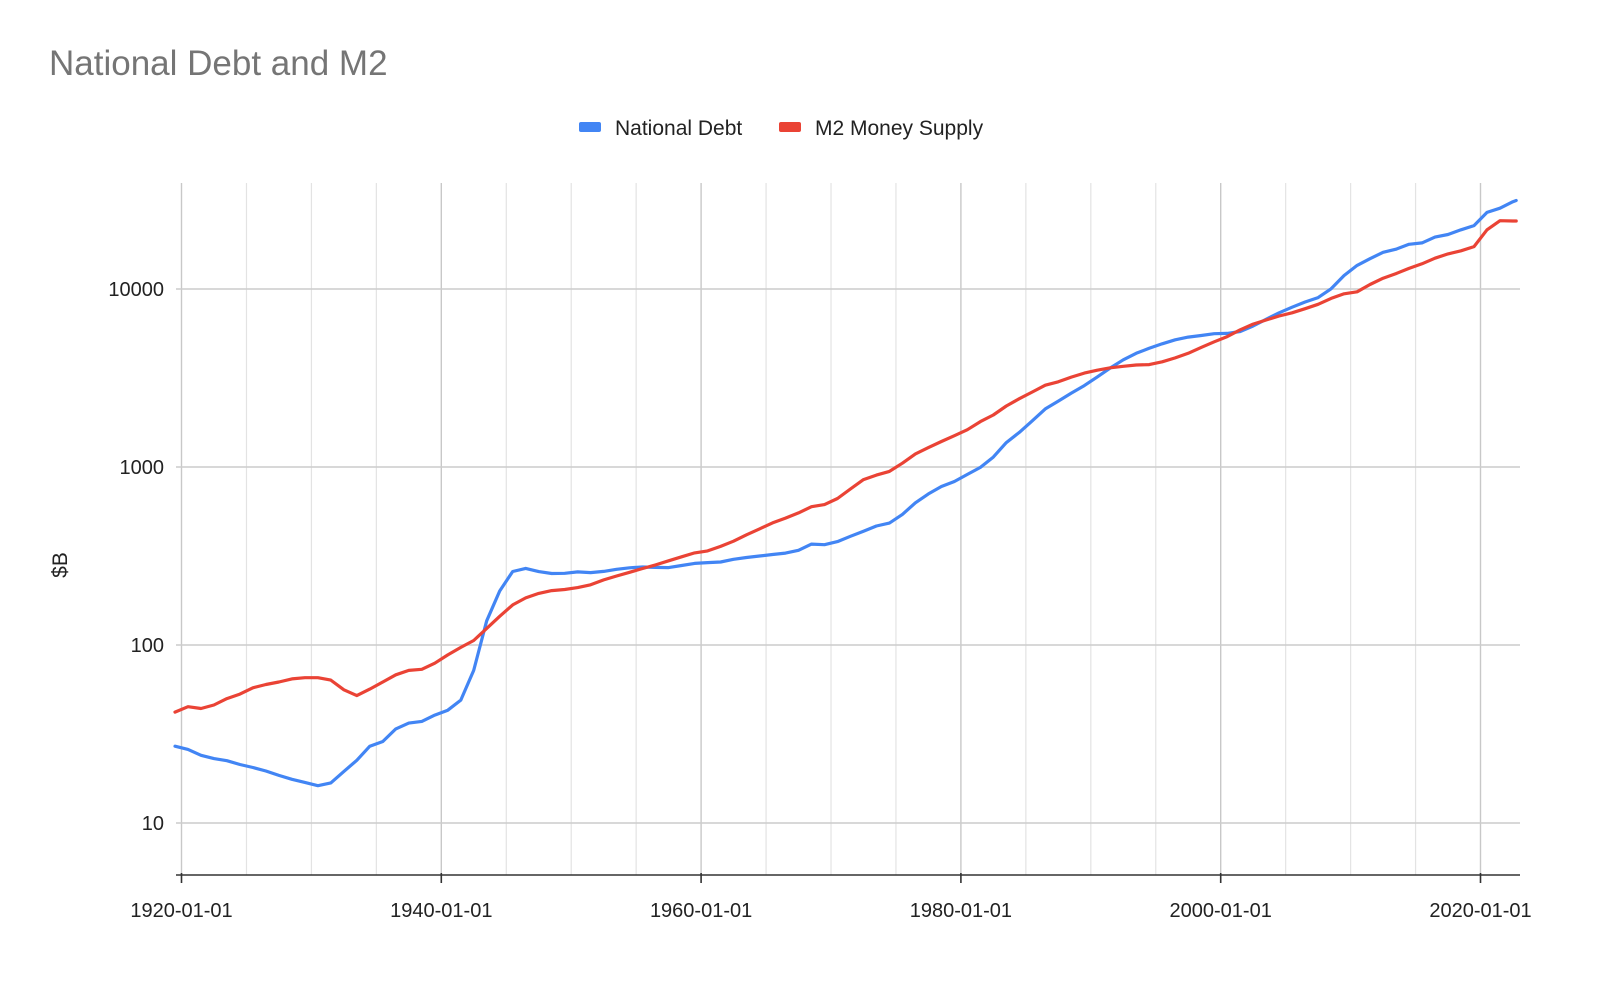  I want to click on y-tick-label: 100, so click(147, 646).